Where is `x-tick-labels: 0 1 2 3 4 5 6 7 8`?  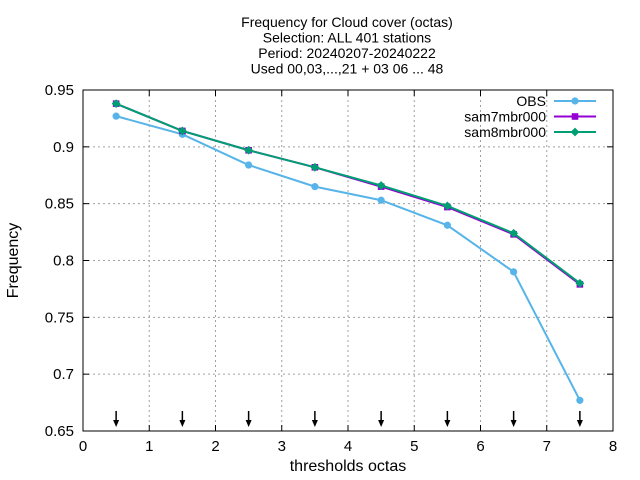 x-tick-labels: 0 1 2 3 4 5 6 7 8 is located at coordinates (348, 446).